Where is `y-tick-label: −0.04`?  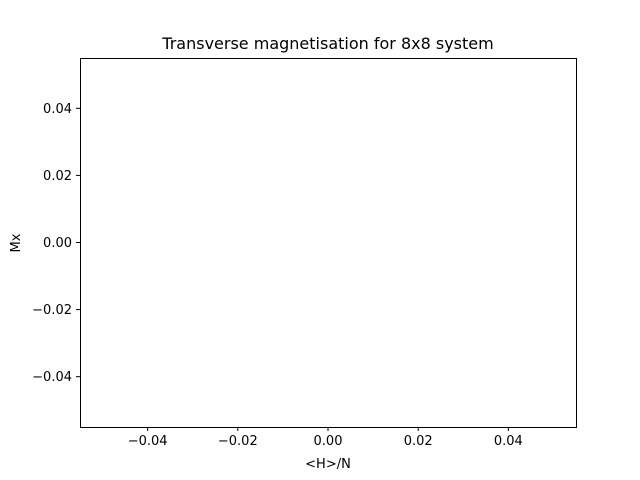
y-tick-label: −0.04 is located at coordinates (52, 377).